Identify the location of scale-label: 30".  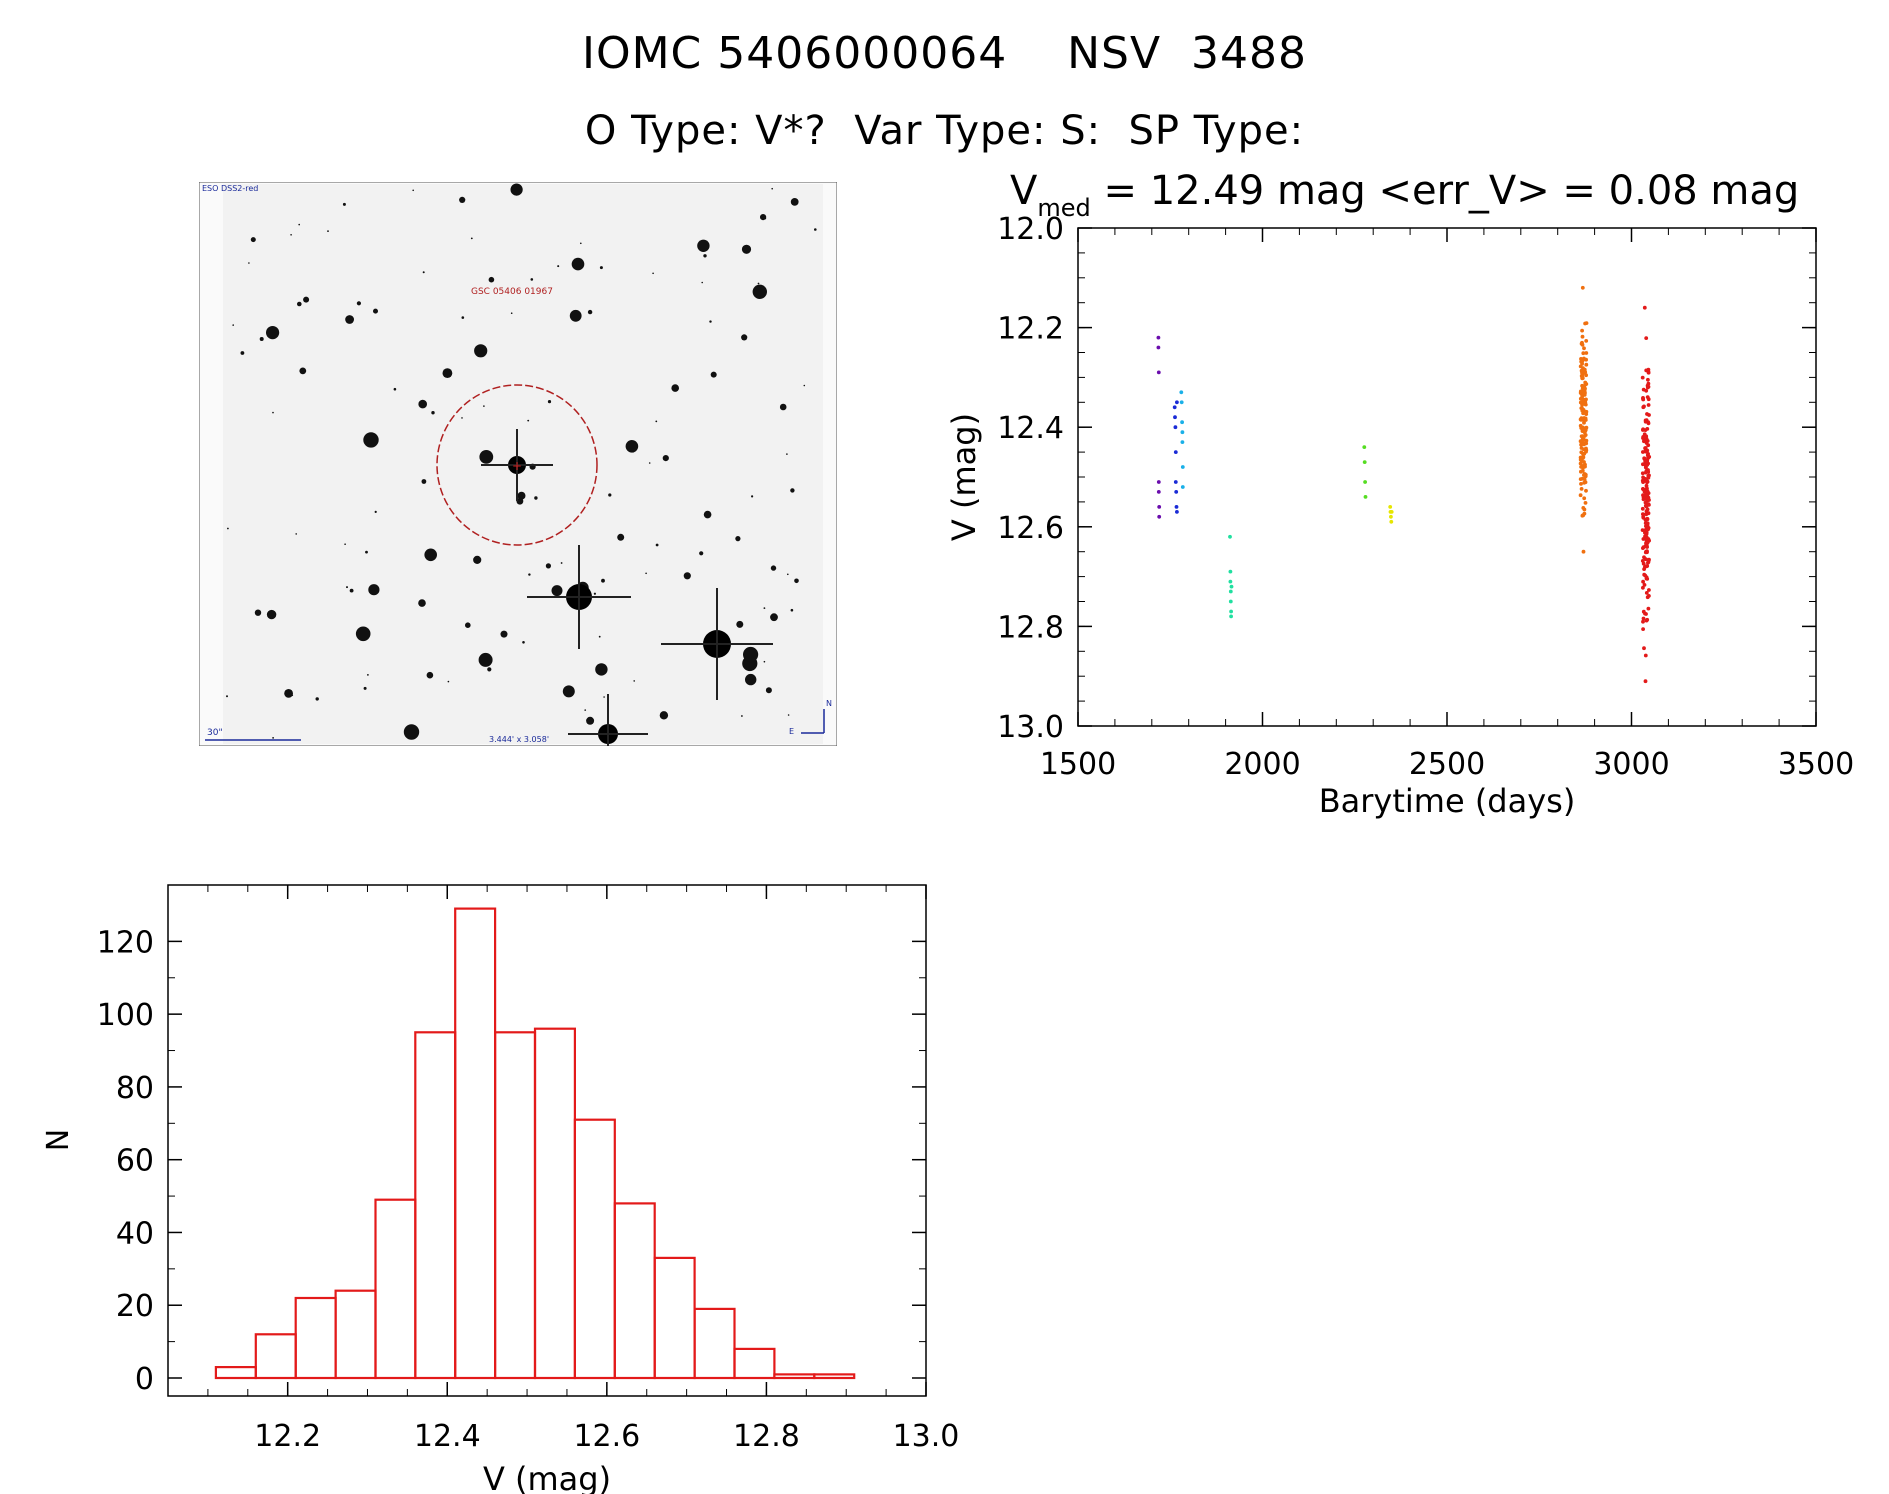
(215, 733).